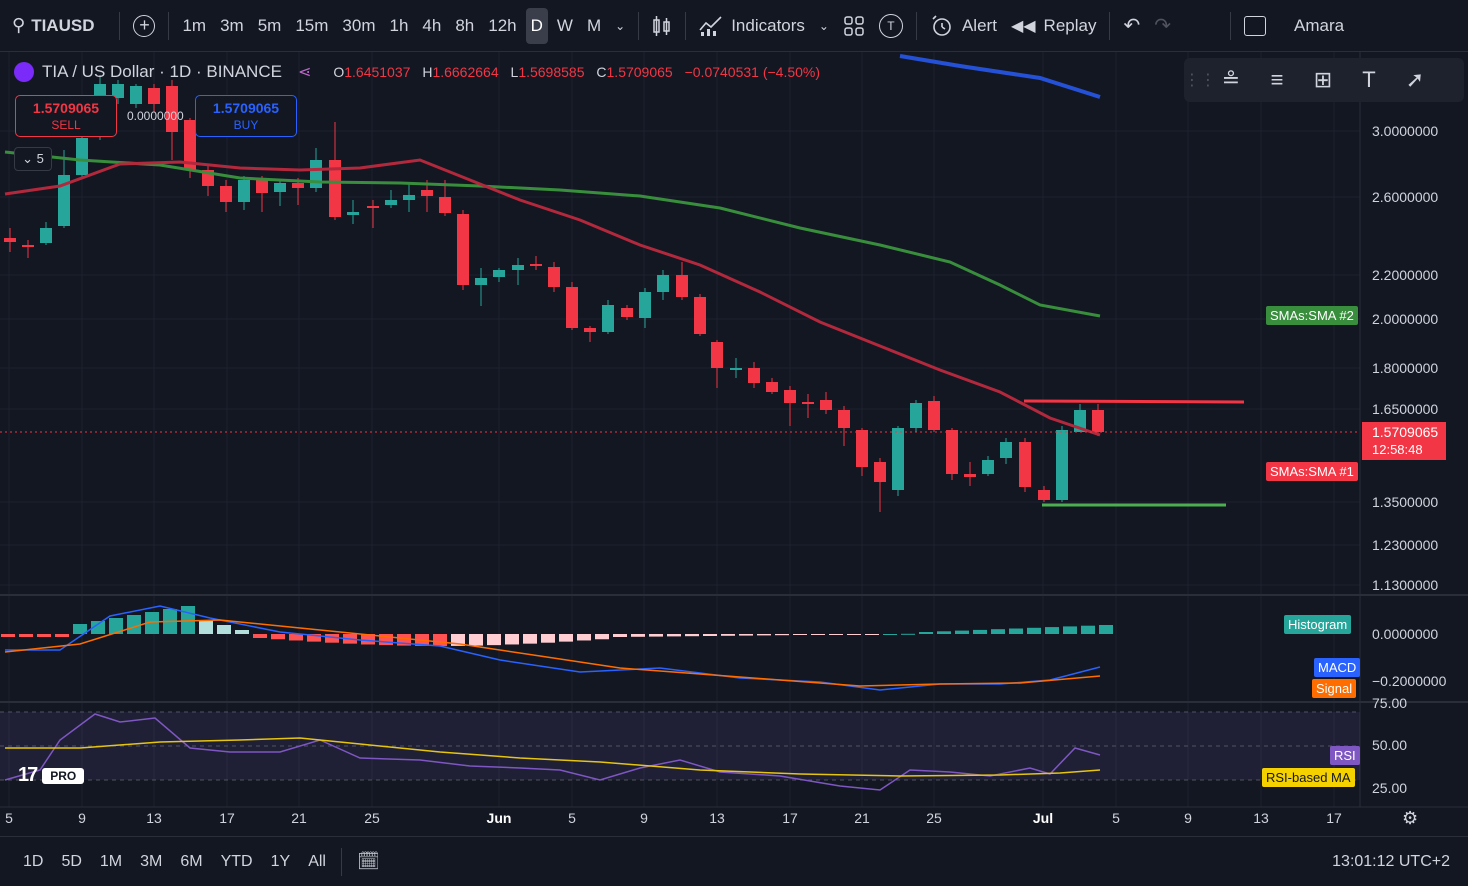 The image size is (1468, 886). I want to click on indicators-button: Indicators, so click(752, 26).